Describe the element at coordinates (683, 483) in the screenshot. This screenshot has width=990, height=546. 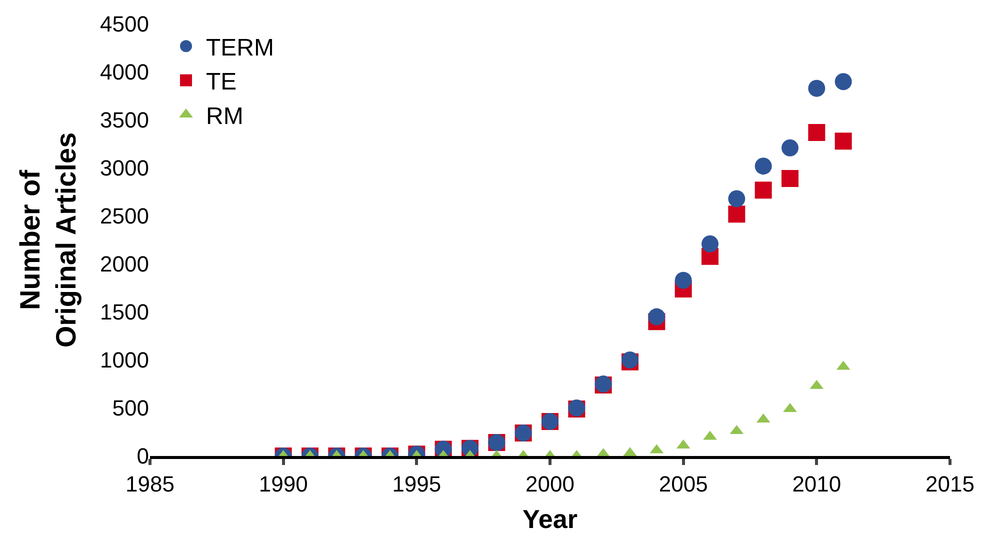
I see `x-tick-label: 2005` at that location.